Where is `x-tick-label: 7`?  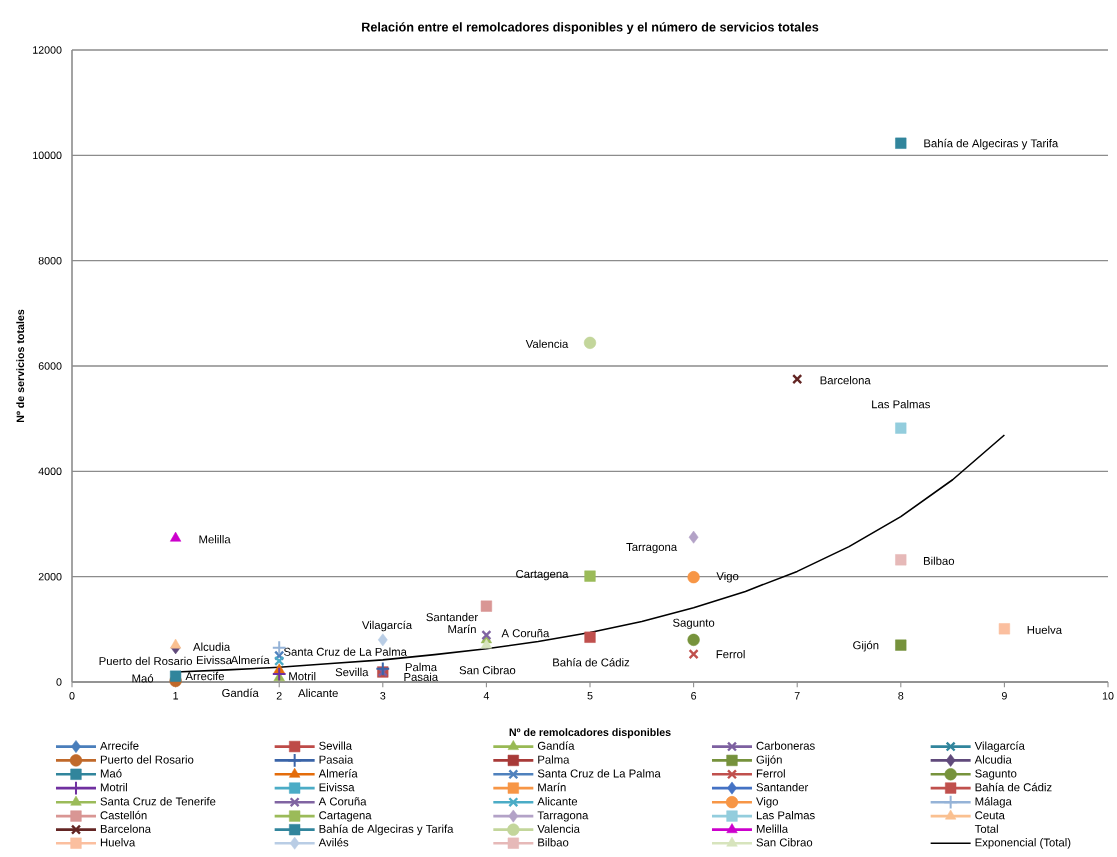
x-tick-label: 7 is located at coordinates (797, 696).